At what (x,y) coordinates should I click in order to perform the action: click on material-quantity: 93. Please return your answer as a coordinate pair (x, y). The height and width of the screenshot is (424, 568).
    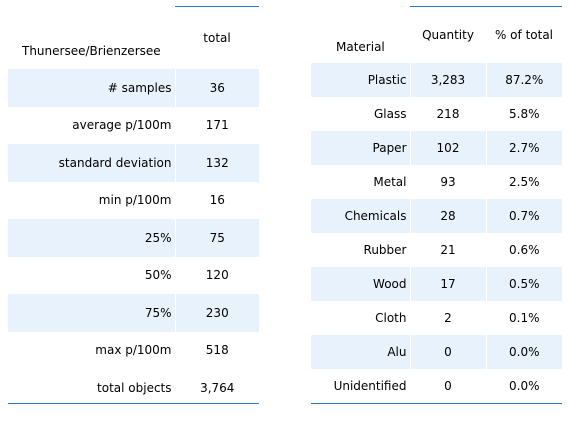
    Looking at the image, I should click on (447, 182).